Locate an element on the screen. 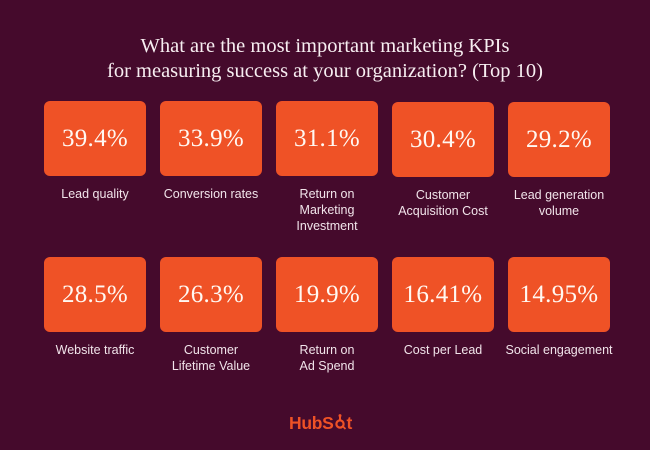  logo-text-end: t is located at coordinates (349, 422).